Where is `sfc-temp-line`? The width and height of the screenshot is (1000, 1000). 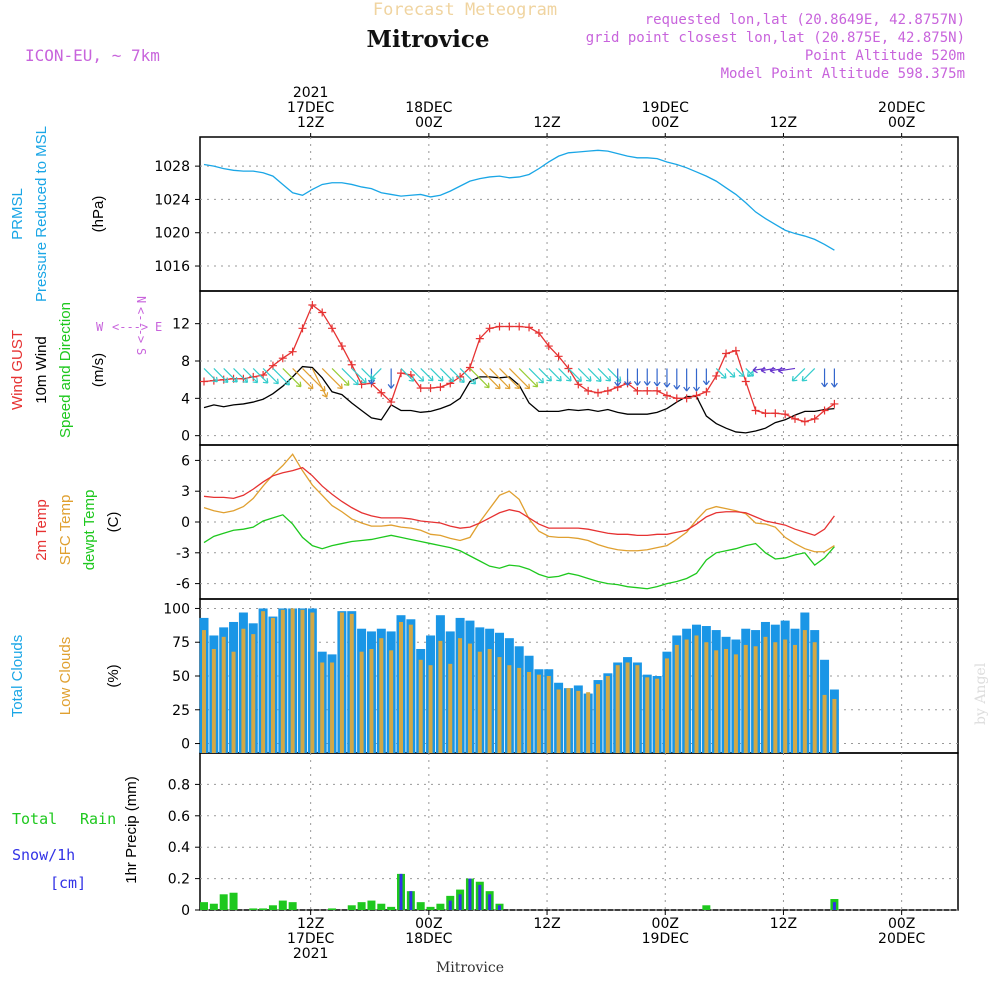 sfc-temp-line is located at coordinates (519, 503).